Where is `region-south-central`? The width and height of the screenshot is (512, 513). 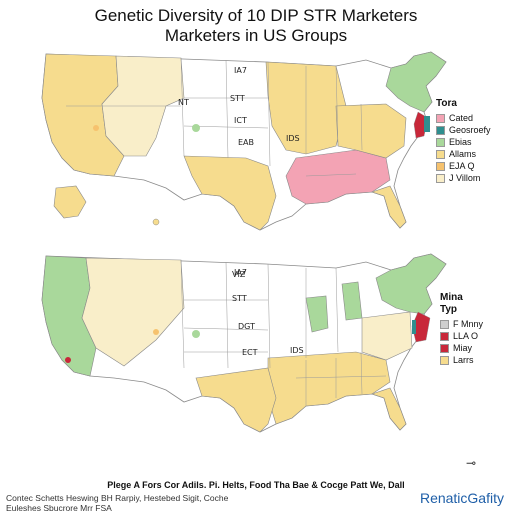
region-south-central is located at coordinates (230, 193).